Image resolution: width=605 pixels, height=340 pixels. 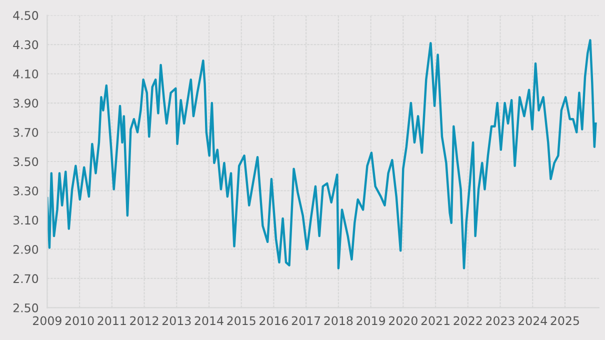 What do you see at coordinates (370, 321) in the screenshot?
I see `x-tick-label: 2019` at bounding box center [370, 321].